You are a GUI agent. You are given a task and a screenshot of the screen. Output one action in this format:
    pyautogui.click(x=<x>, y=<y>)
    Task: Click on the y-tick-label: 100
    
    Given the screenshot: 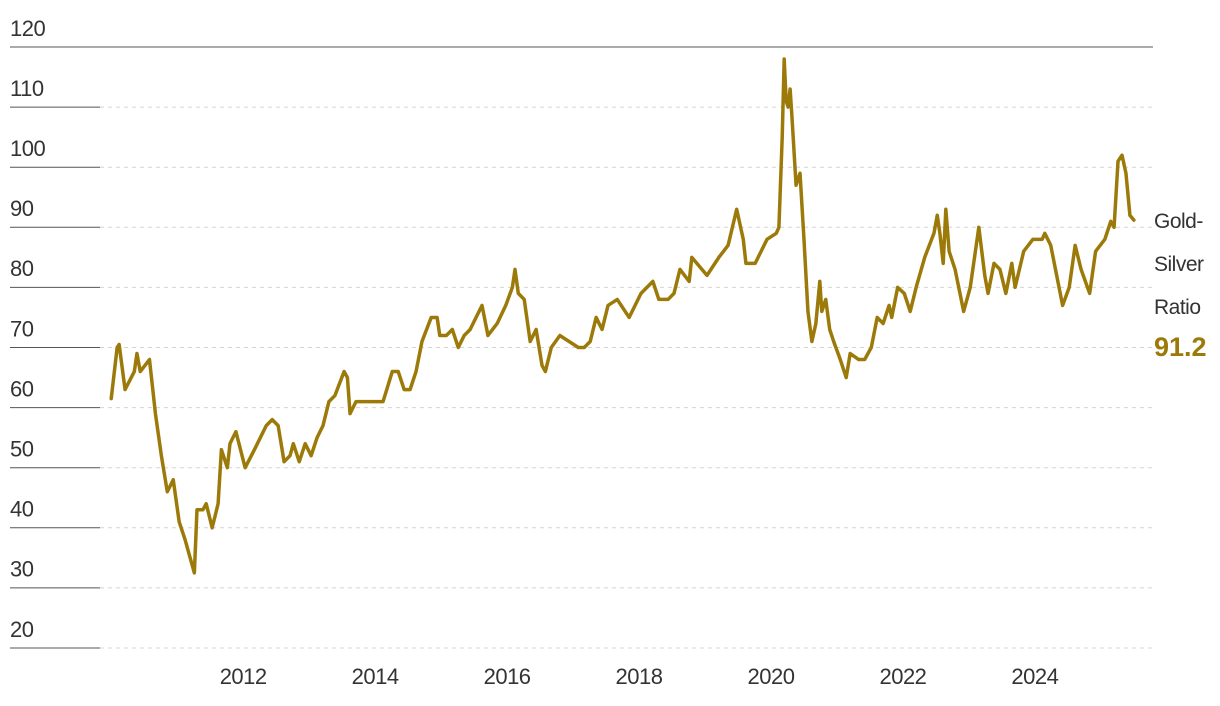 What is the action you would take?
    pyautogui.click(x=27, y=148)
    